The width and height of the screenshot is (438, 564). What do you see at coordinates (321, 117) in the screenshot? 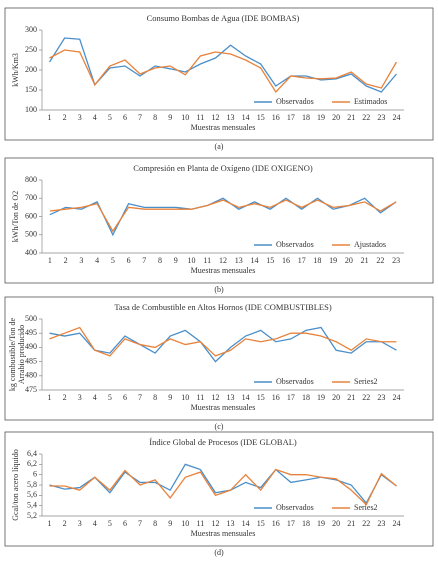
I see `x-tick-label: 19` at bounding box center [321, 117].